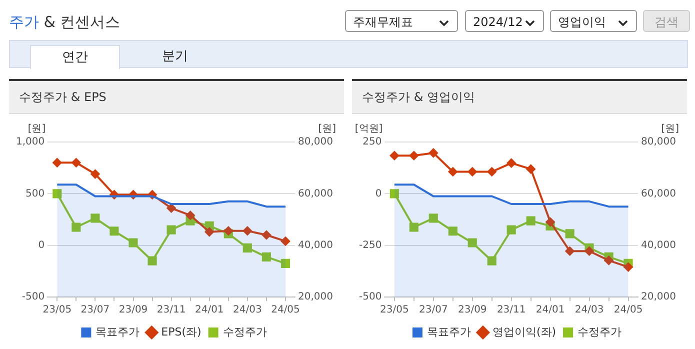  I want to click on chart-title: 수정주가 & 영업이익, so click(519, 97).